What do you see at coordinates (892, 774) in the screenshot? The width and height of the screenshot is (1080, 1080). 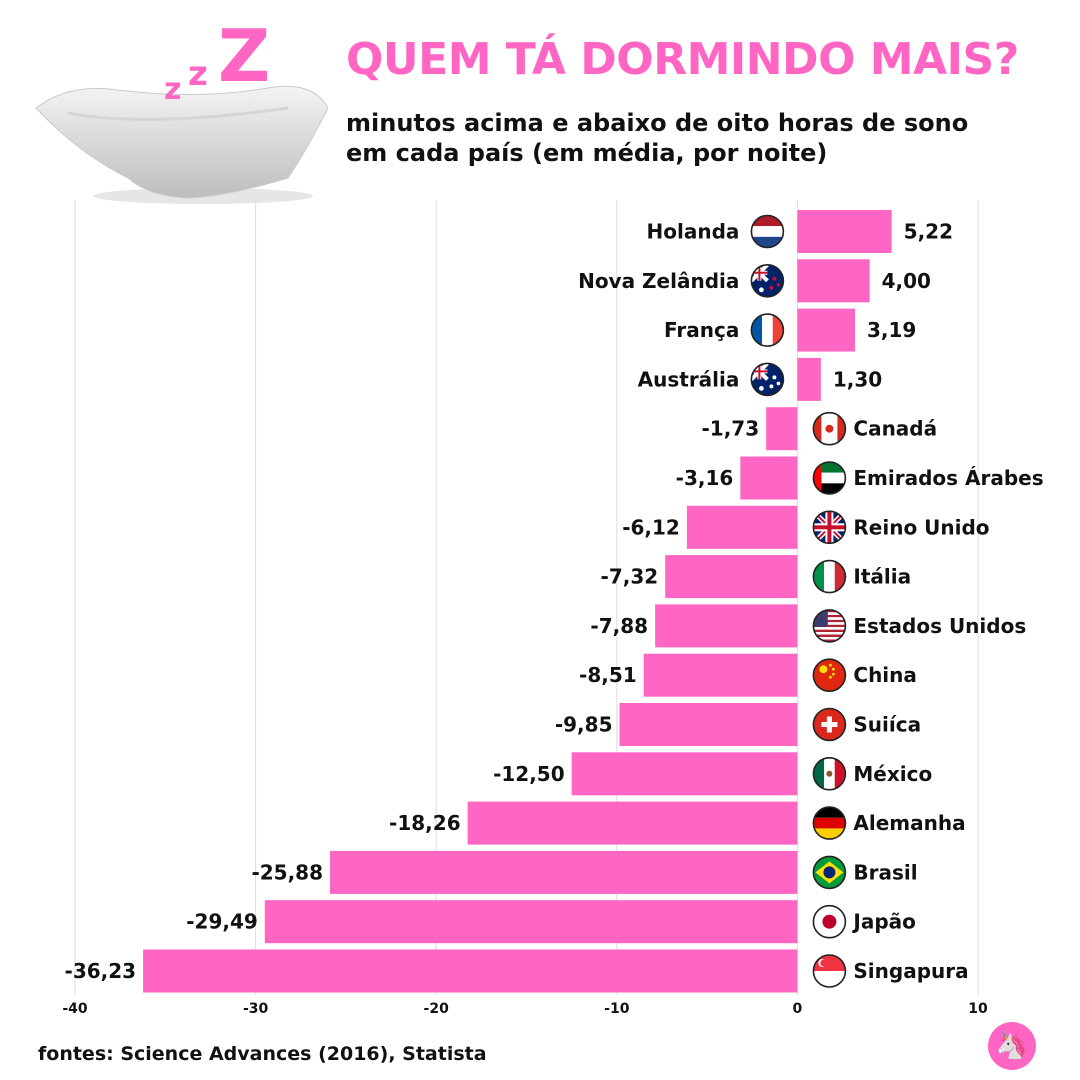 I see `country-label: México` at bounding box center [892, 774].